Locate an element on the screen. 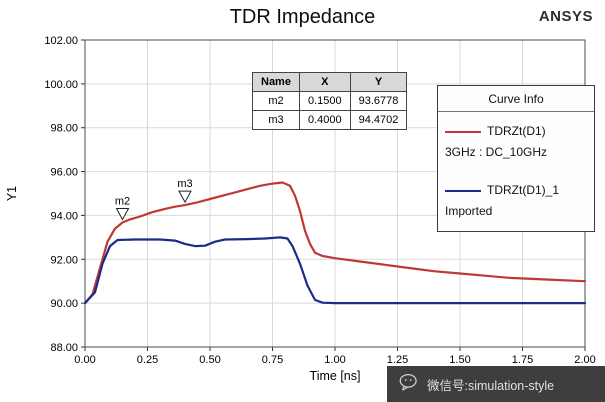 This screenshot has width=605, height=402. series1-subtitle: 3GHz : DC_10GHz is located at coordinates (496, 152).